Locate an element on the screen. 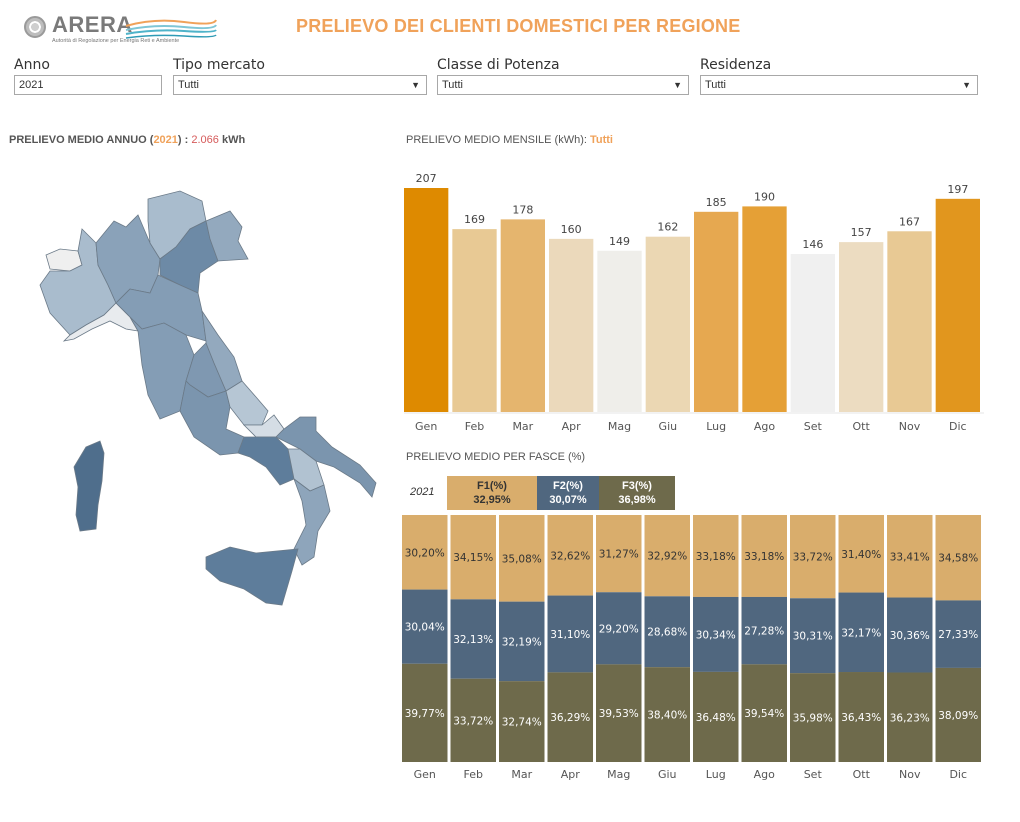 The width and height of the screenshot is (1020, 822). bar-ago is located at coordinates (764, 309).